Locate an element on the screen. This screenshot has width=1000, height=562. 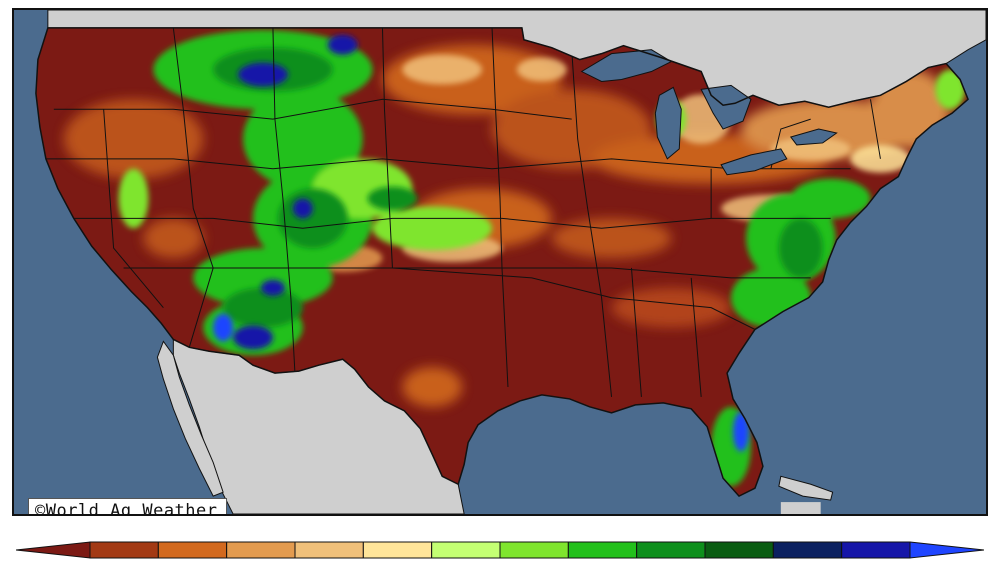
credit-label: ©World Ag Weather is located at coordinates (127, 506).